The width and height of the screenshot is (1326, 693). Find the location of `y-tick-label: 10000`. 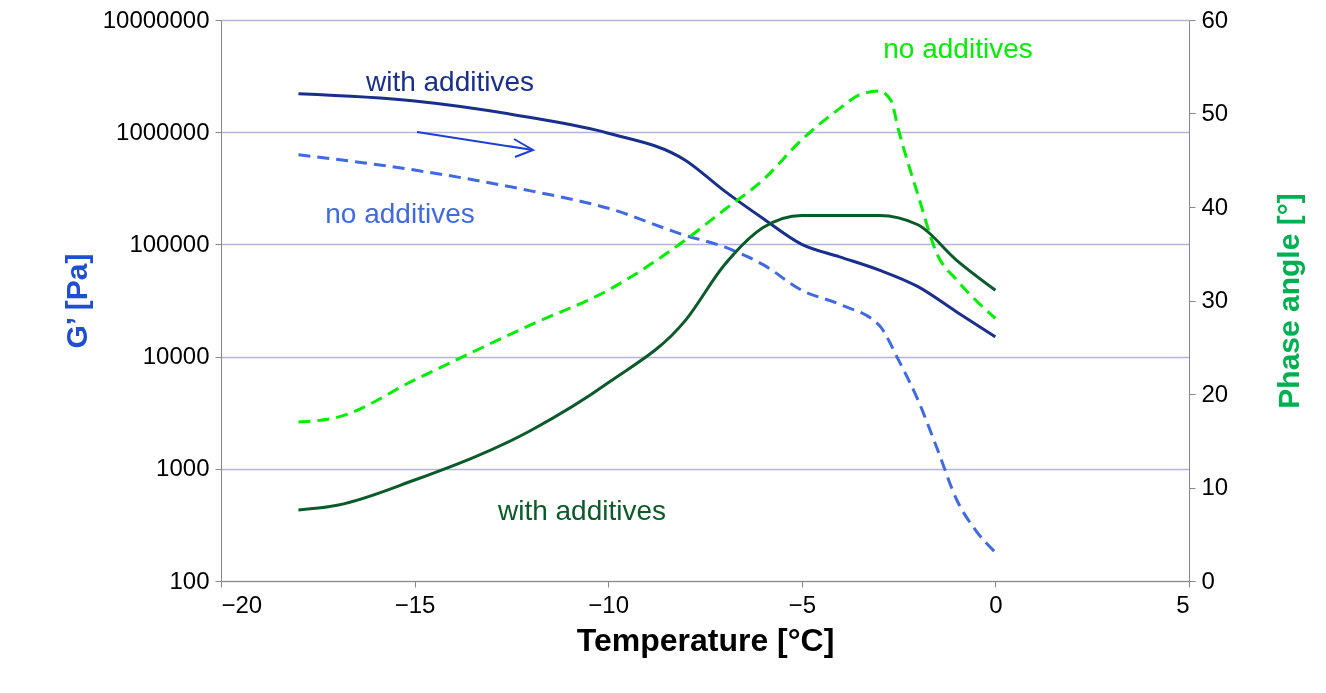

y-tick-label: 10000 is located at coordinates (176, 356).